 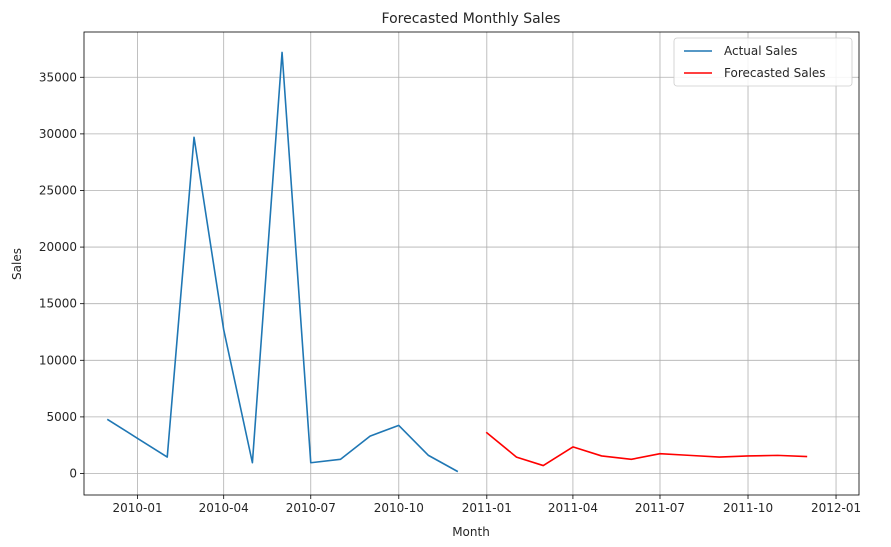 What do you see at coordinates (17, 264) in the screenshot?
I see `y-axis-title: Sales` at bounding box center [17, 264].